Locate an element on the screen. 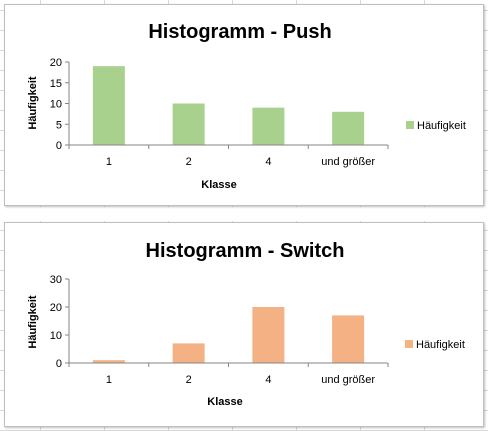 This screenshot has width=488, height=431. y-tick-label: 15 is located at coordinates (56, 84).